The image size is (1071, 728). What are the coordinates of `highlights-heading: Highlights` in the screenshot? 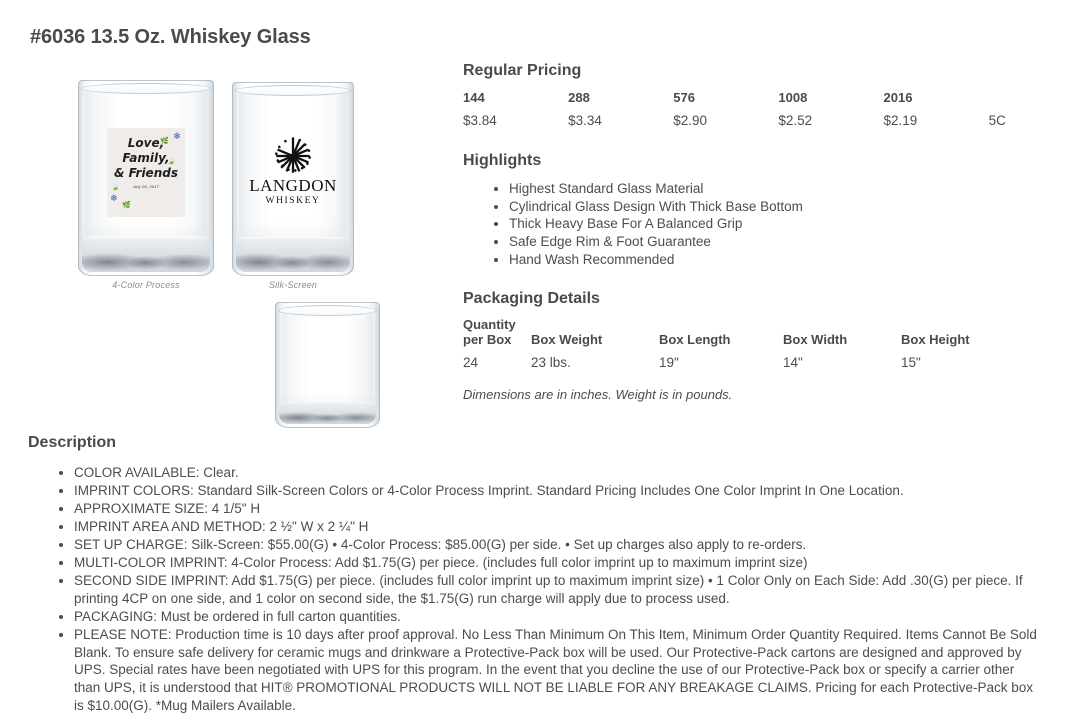 It's located at (502, 160).